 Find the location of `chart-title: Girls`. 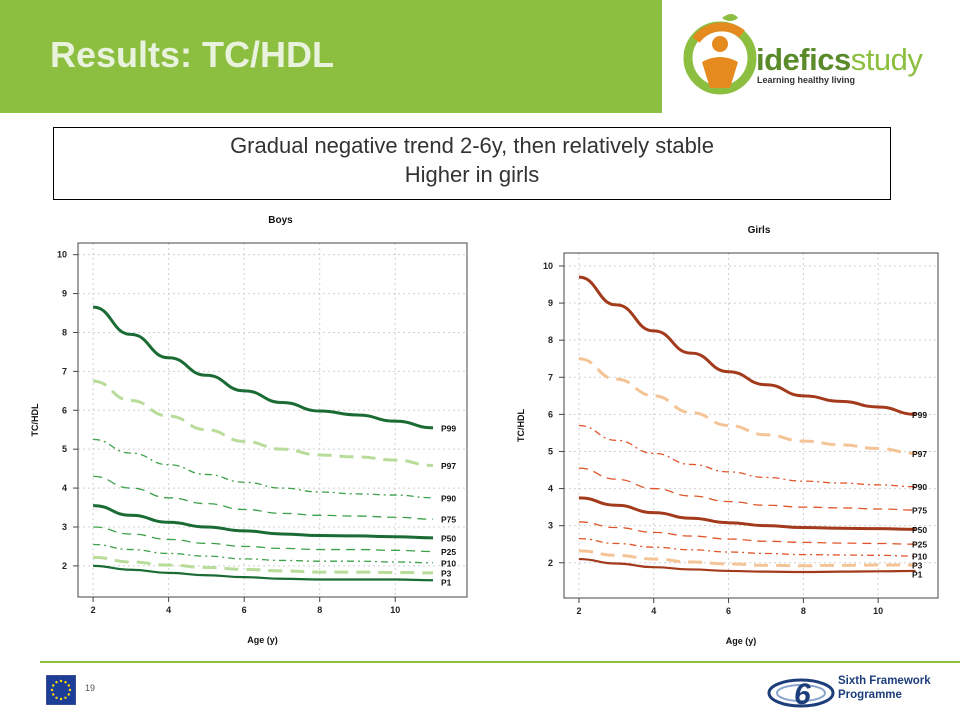

chart-title: Girls is located at coordinates (759, 230).